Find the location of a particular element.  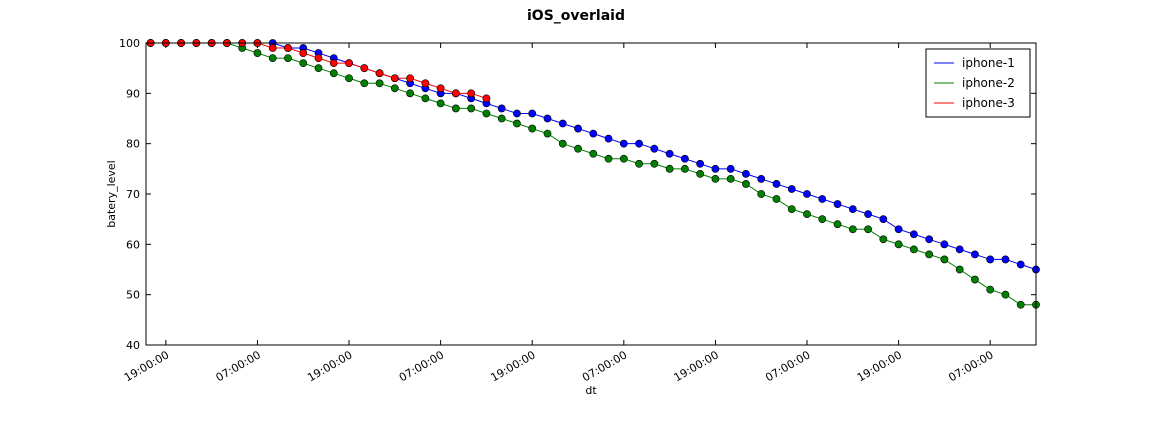

y-tick-label: 90 is located at coordinates (133, 93).